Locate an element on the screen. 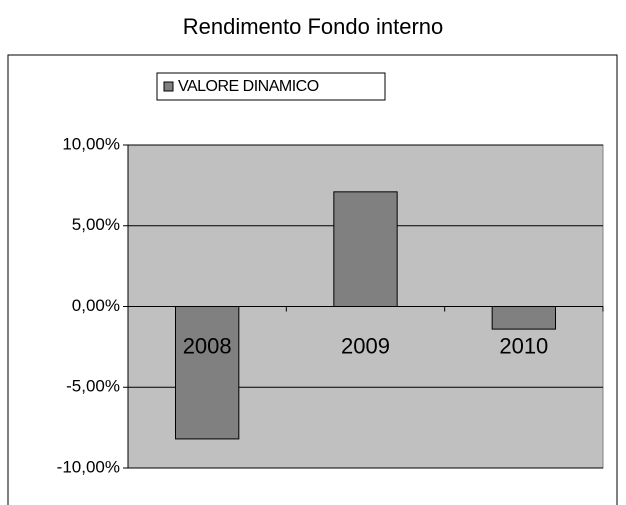 The width and height of the screenshot is (626, 505). legend-box is located at coordinates (271, 86).